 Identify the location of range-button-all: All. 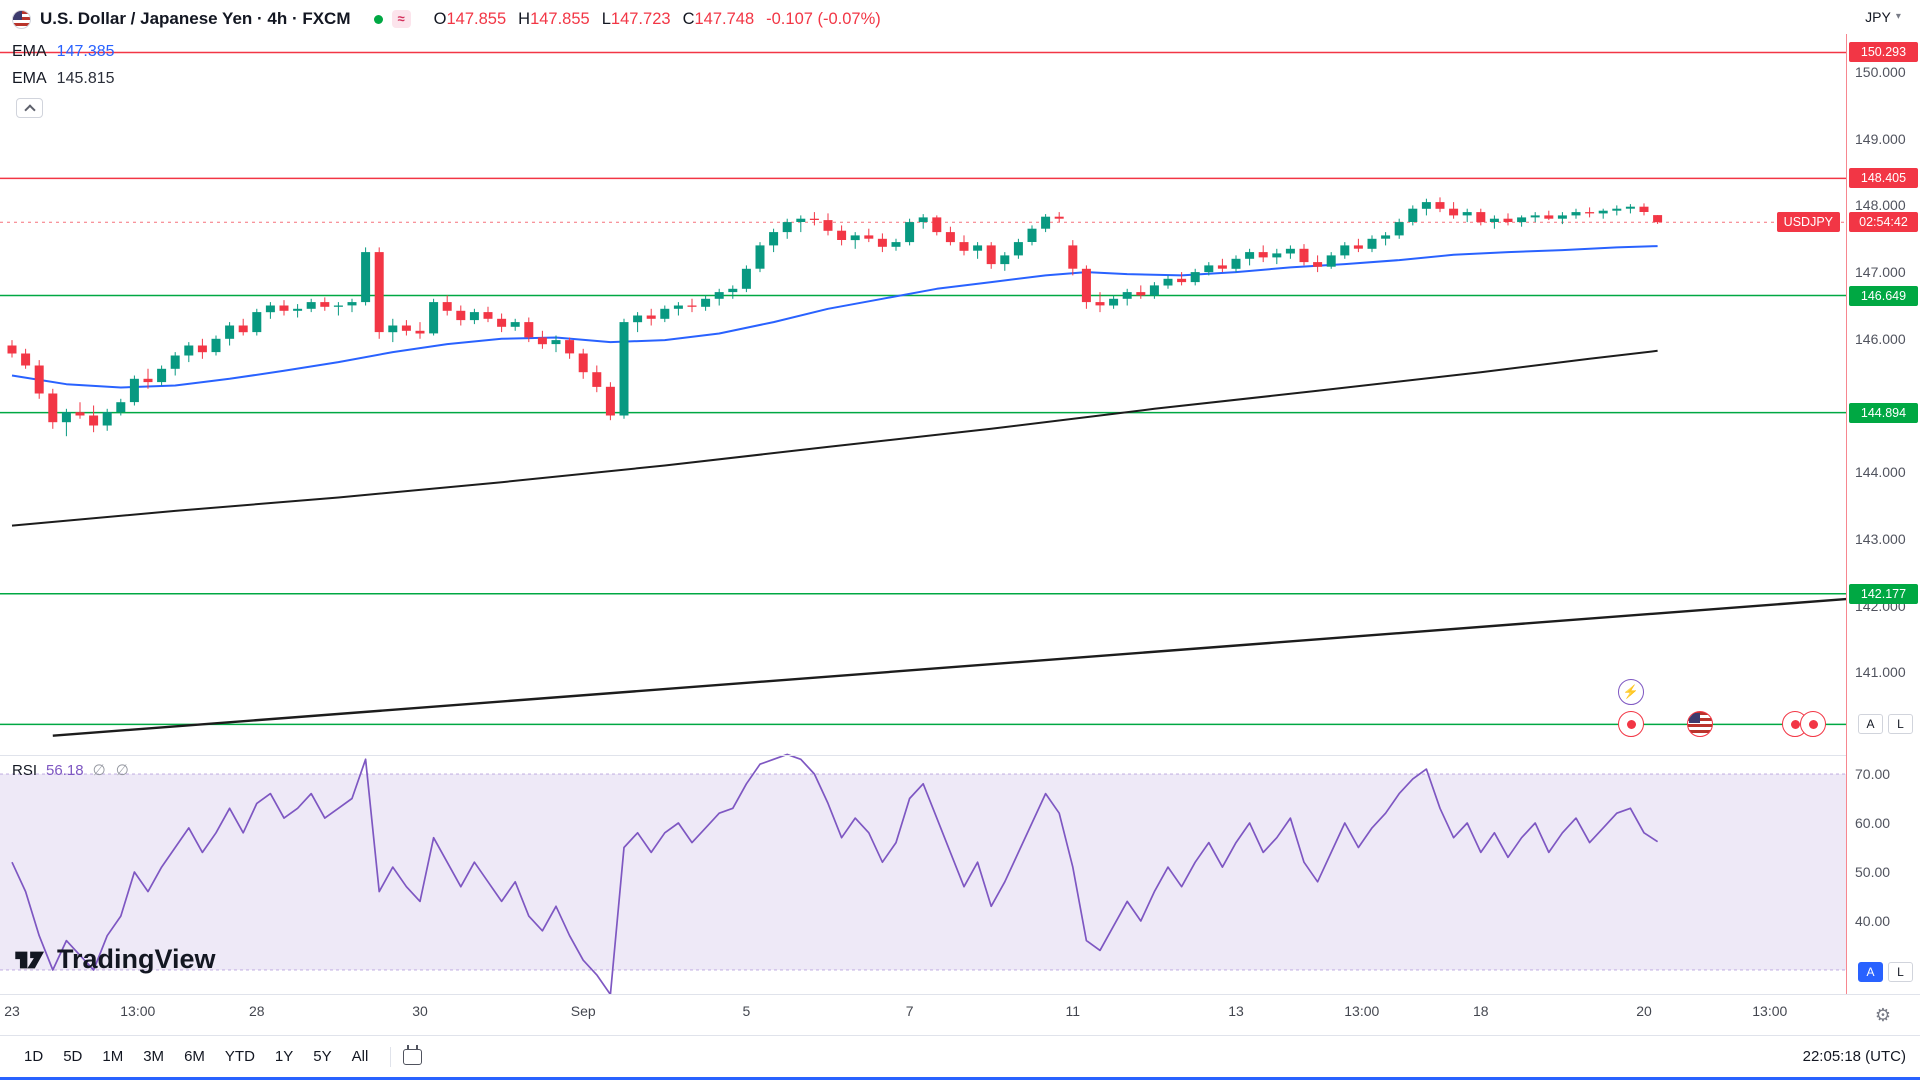
(360, 1056).